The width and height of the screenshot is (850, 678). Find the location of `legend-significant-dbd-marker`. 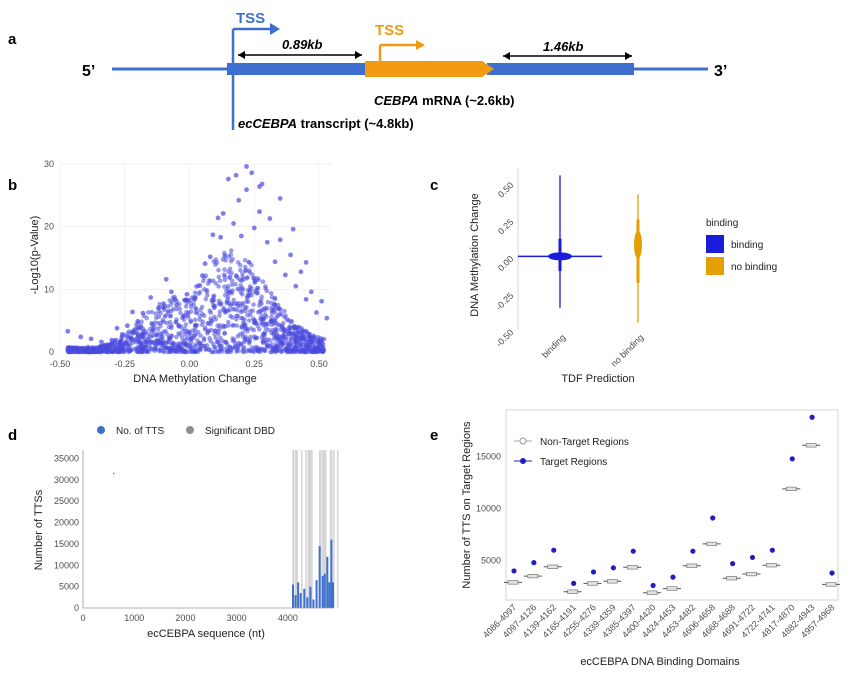

legend-significant-dbd-marker is located at coordinates (190, 430).